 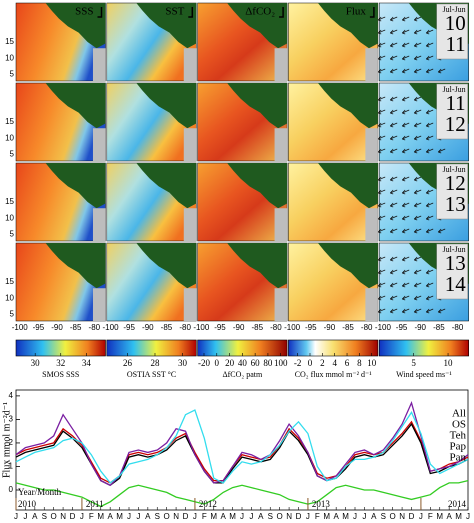 What do you see at coordinates (6, 440) in the screenshot?
I see `y-axis-label: Flux mmol m⁻²d⁻¹` at bounding box center [6, 440].